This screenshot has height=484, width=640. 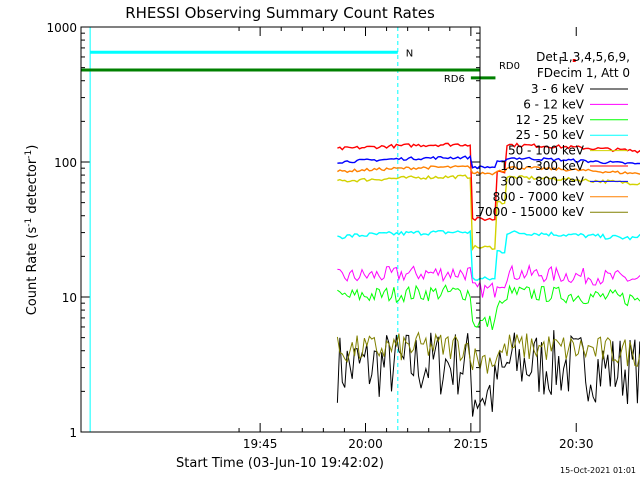 I want to click on legend-entry-label: 50 - 100 keV, so click(x=546, y=151).